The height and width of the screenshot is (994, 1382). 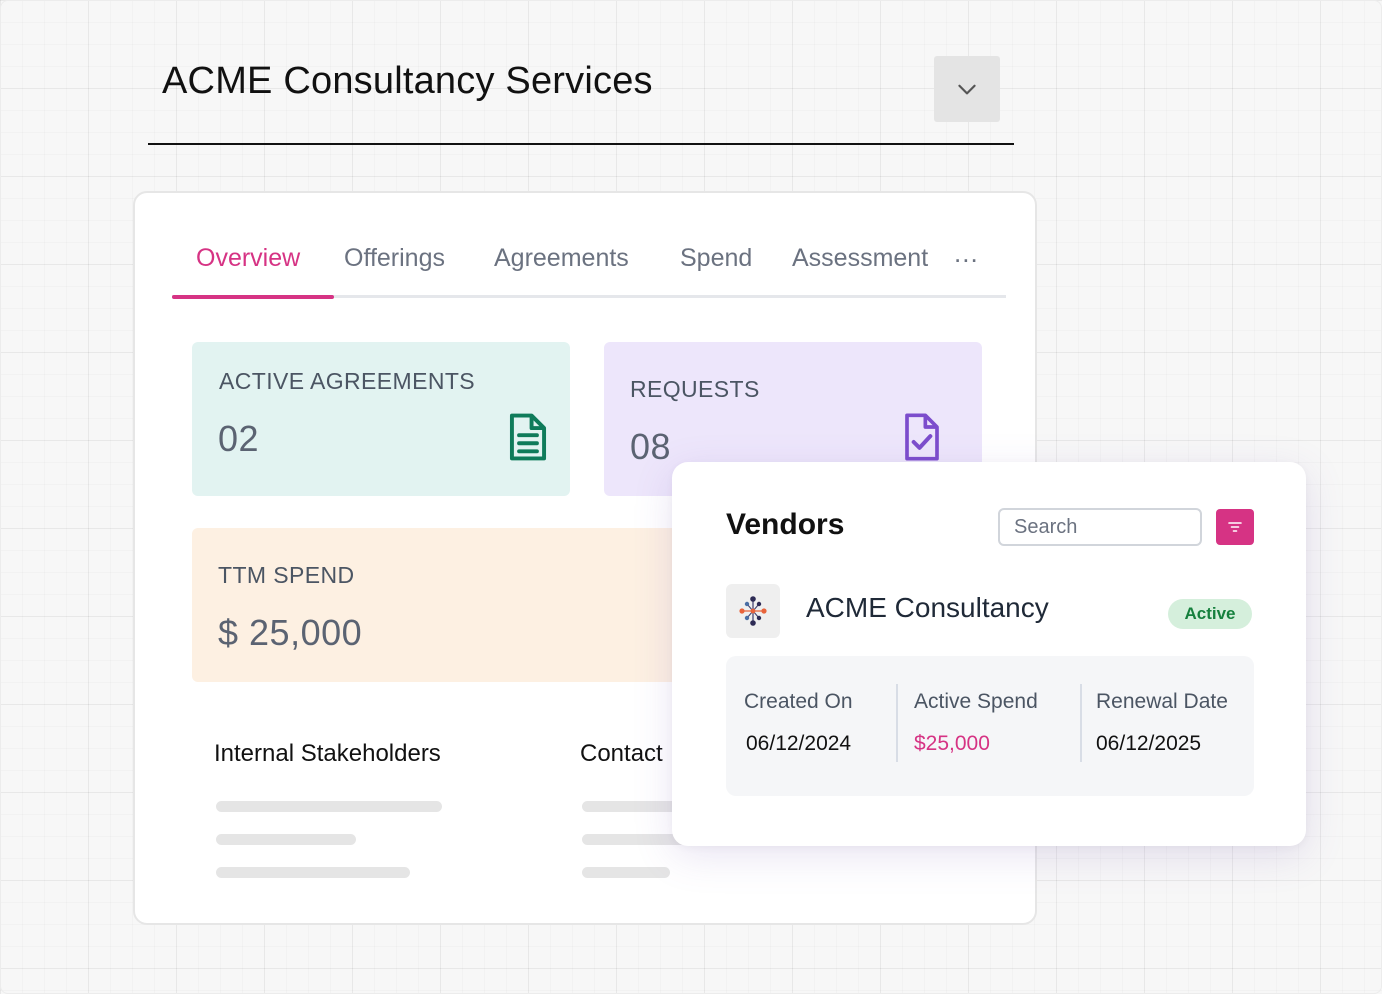 I want to click on vendor-logo-icon, so click(x=753, y=611).